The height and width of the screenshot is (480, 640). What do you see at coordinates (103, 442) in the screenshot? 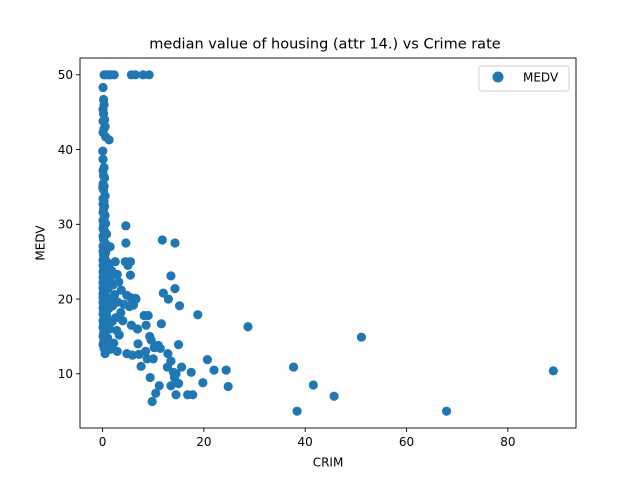
I see `x-tick-label: 0` at bounding box center [103, 442].